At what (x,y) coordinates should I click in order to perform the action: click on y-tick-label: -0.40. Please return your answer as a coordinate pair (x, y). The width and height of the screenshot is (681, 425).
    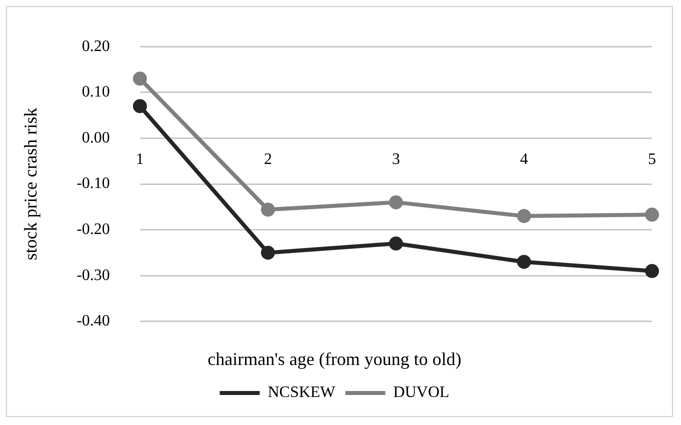
    Looking at the image, I should click on (93, 321).